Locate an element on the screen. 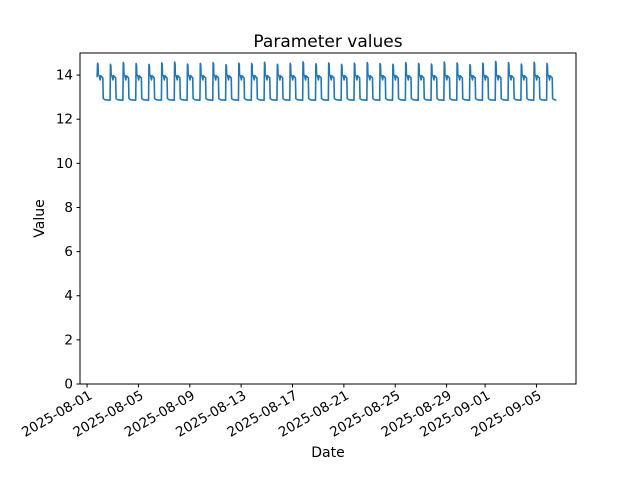  y-tick-label: 4 is located at coordinates (68, 296).